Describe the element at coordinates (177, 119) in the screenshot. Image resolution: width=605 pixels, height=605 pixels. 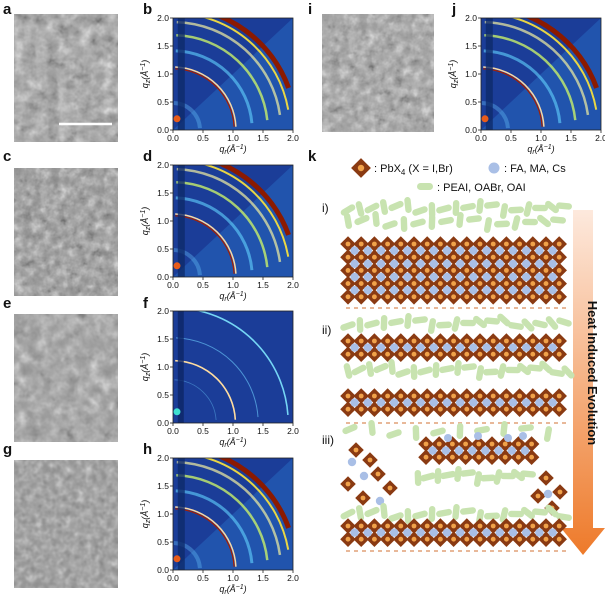
I see `specular-spot` at that location.